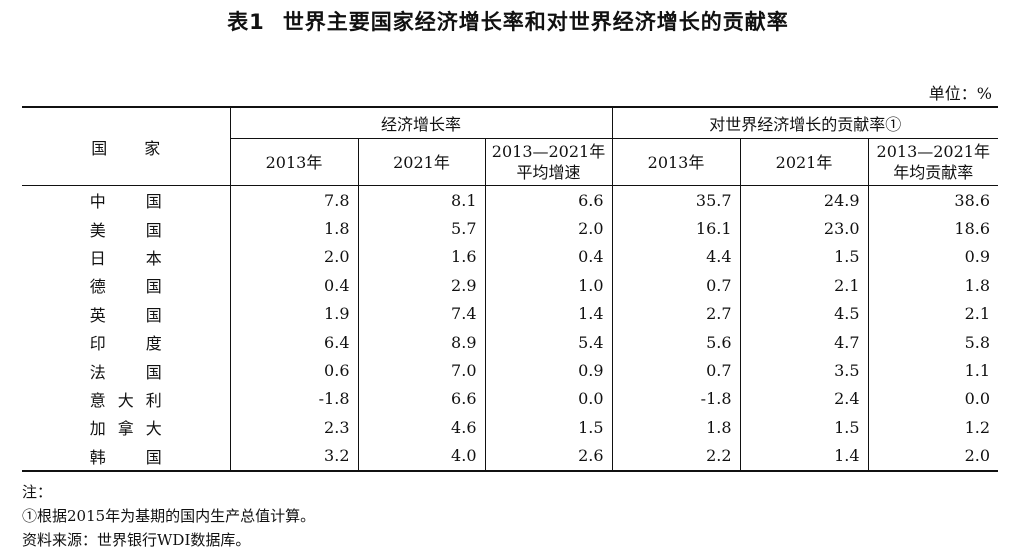 The image size is (1016, 552). Describe the element at coordinates (421, 228) in the screenshot. I see `value-cell: 5.7` at that location.